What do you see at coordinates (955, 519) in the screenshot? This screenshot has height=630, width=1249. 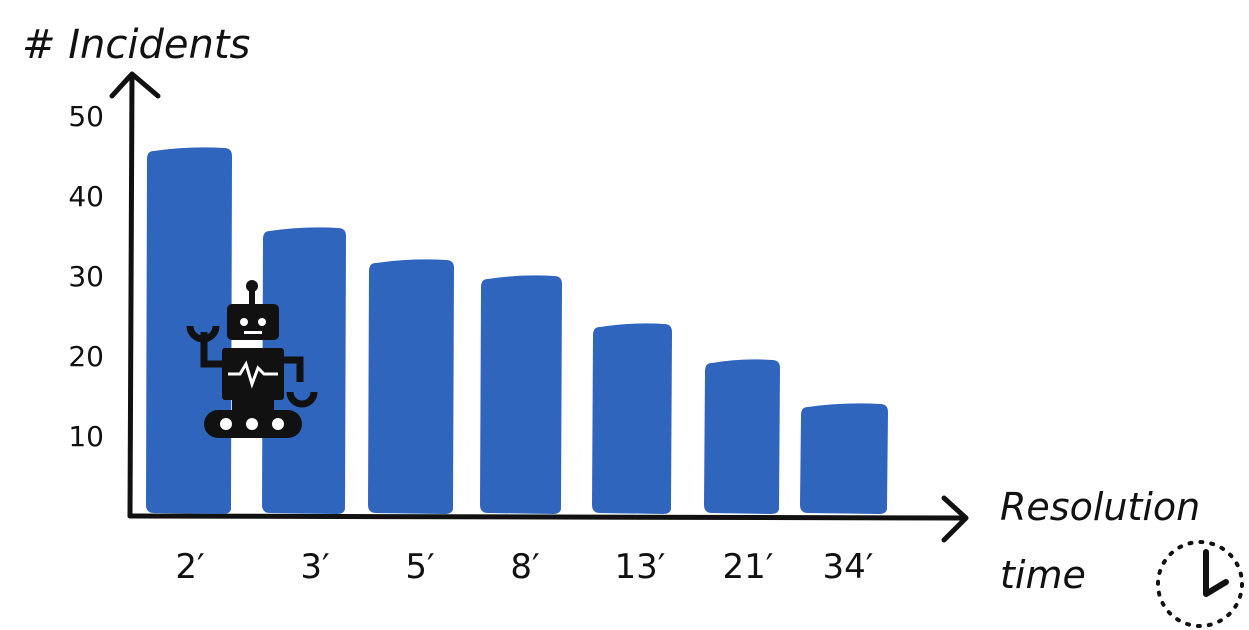 I see `x-axis-arrowhead` at bounding box center [955, 519].